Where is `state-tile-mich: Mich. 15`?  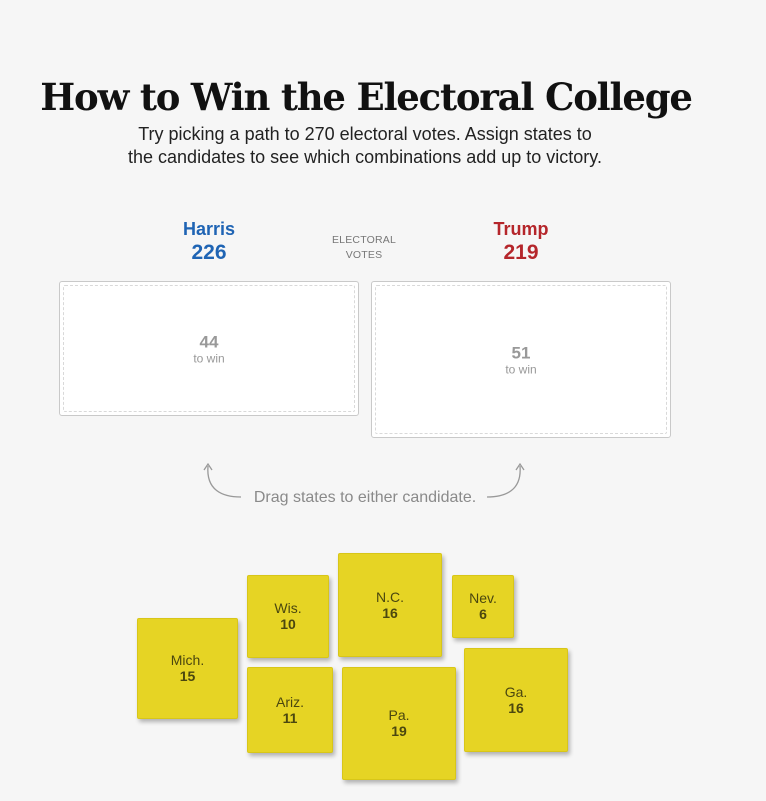
state-tile-mich: Mich. 15 is located at coordinates (187, 668).